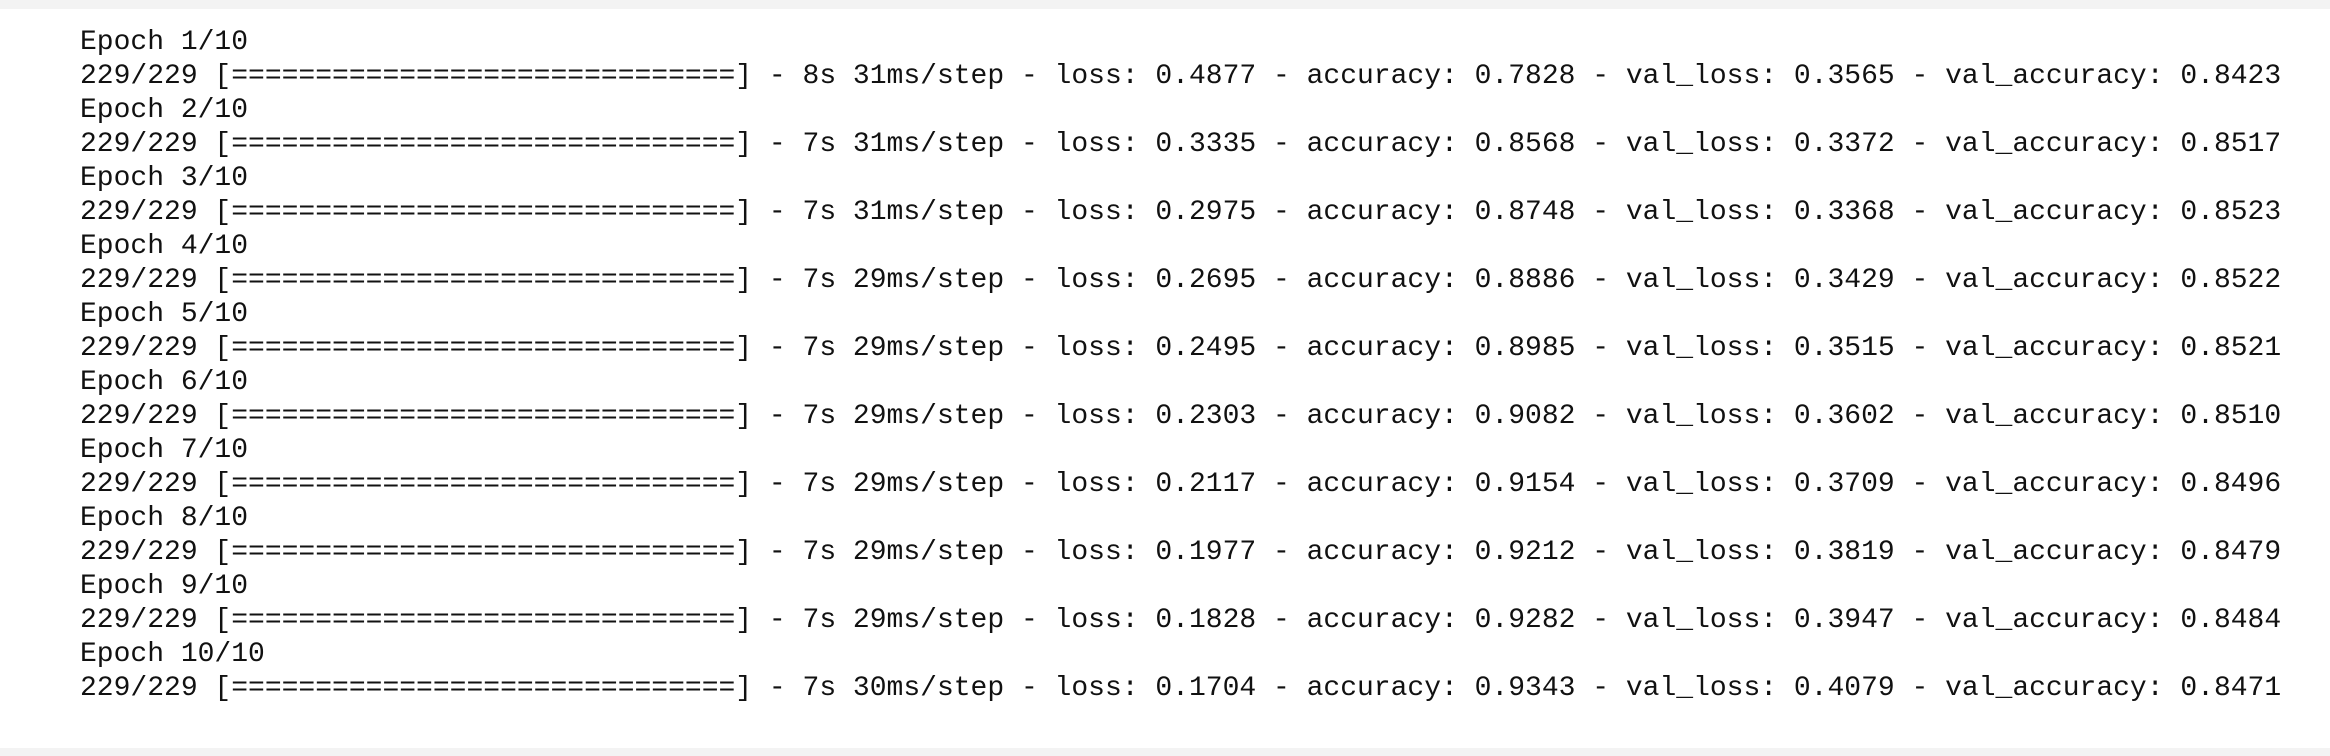 This screenshot has height=756, width=2330. What do you see at coordinates (1165, 4) in the screenshot?
I see `top-border` at bounding box center [1165, 4].